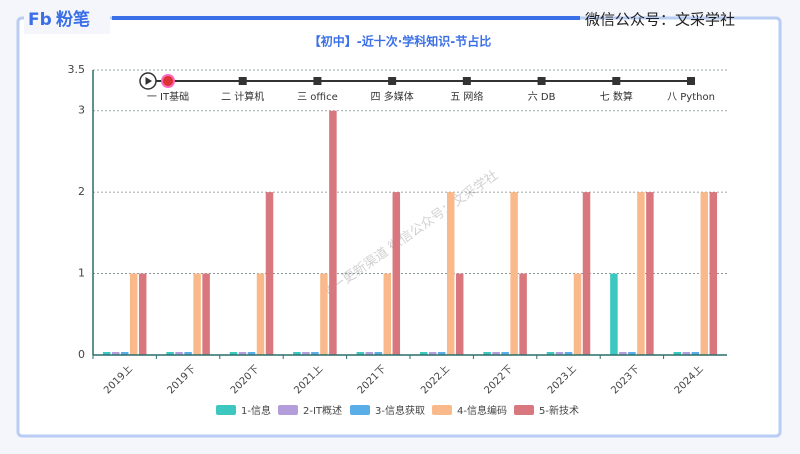  What do you see at coordinates (81, 191) in the screenshot?
I see `y-tick-label: 2` at bounding box center [81, 191].